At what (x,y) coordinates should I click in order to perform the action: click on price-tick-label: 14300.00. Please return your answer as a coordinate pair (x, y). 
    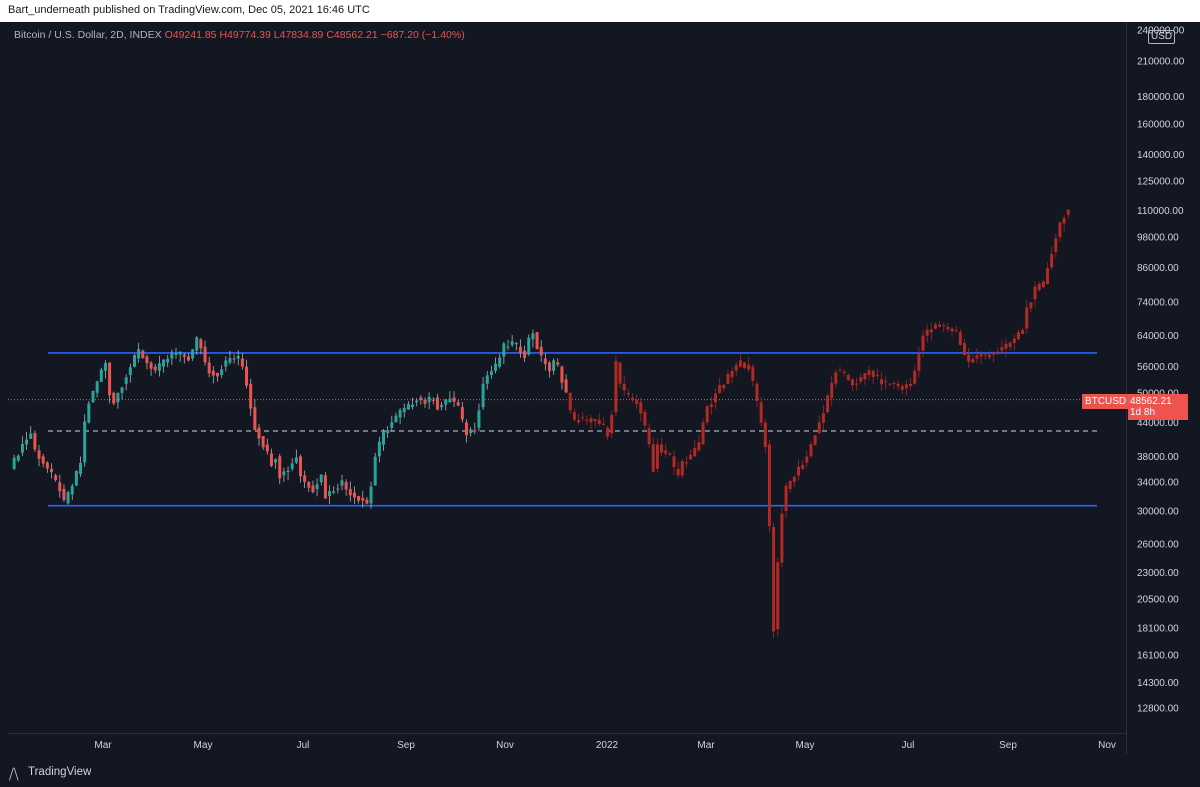
    Looking at the image, I should click on (1158, 683).